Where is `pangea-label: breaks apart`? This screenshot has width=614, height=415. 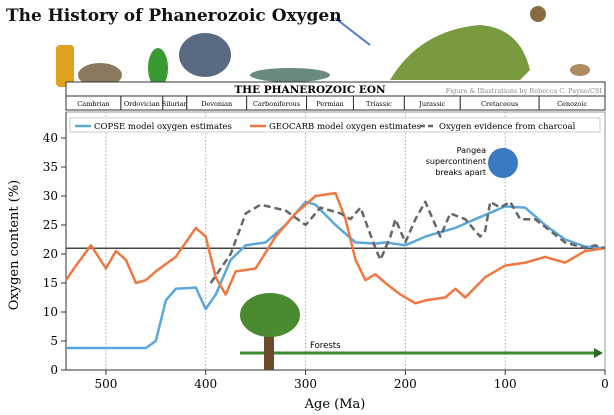
pangea-label: breaks apart is located at coordinates (460, 172).